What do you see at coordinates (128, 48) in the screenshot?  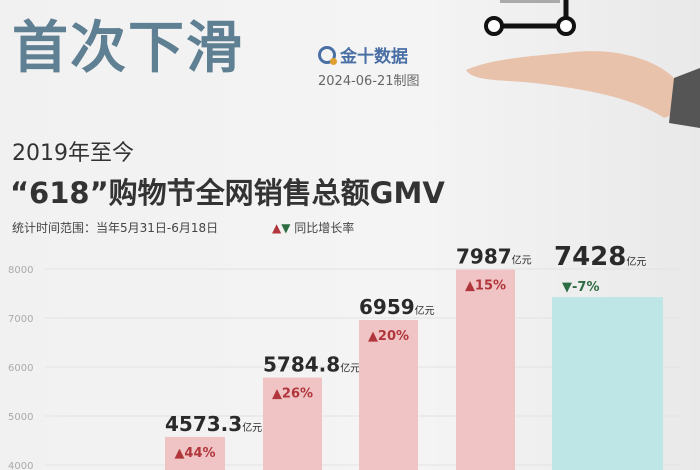 I see `headline: 首次下滑` at bounding box center [128, 48].